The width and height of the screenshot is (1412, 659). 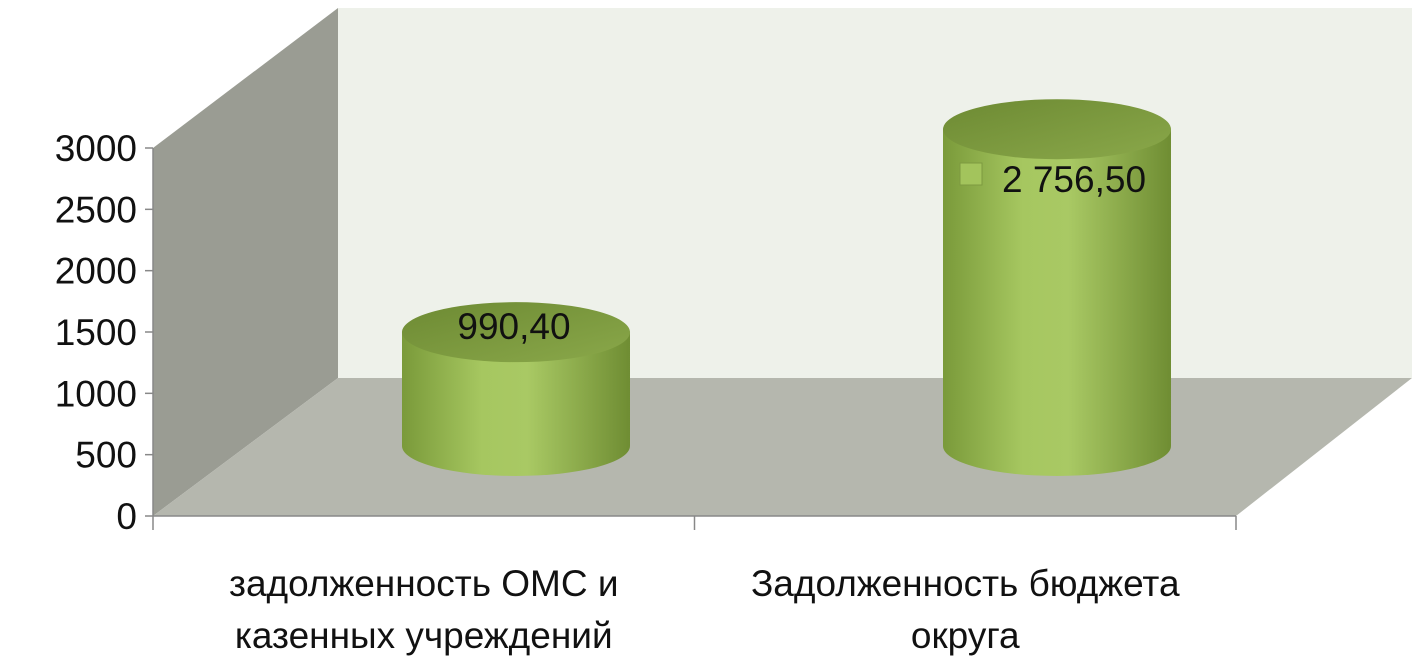 What do you see at coordinates (971, 174) in the screenshot?
I see `legend-key-icon` at bounding box center [971, 174].